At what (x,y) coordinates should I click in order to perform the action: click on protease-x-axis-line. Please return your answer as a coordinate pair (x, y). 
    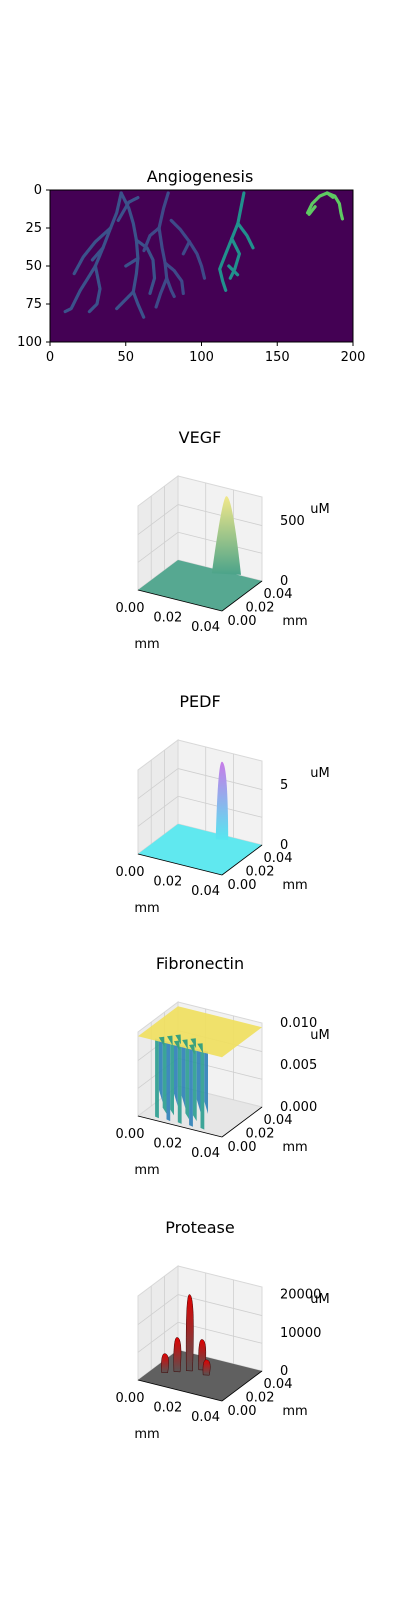
    Looking at the image, I should click on (180, 1390).